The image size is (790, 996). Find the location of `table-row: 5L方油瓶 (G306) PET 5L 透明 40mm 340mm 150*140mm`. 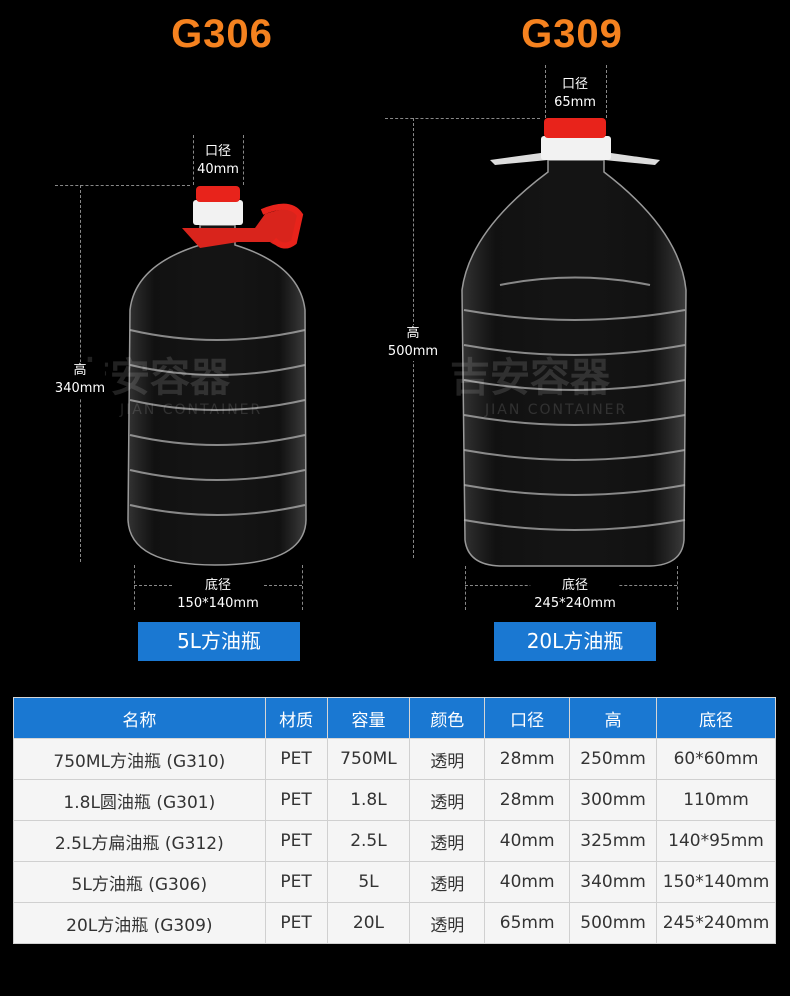

table-row: 5L方油瓶 (G306) PET 5L 透明 40mm 340mm 150*140mm is located at coordinates (394, 882).